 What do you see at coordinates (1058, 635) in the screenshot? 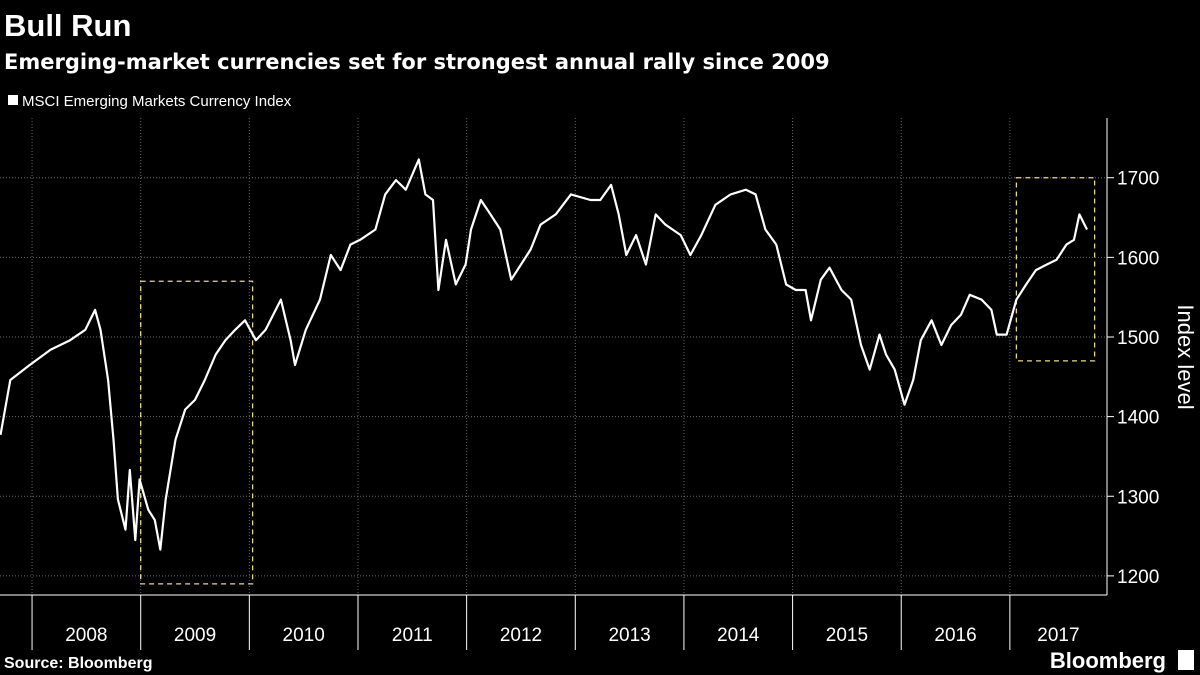
I see `x-tick-label: 2017` at bounding box center [1058, 635].